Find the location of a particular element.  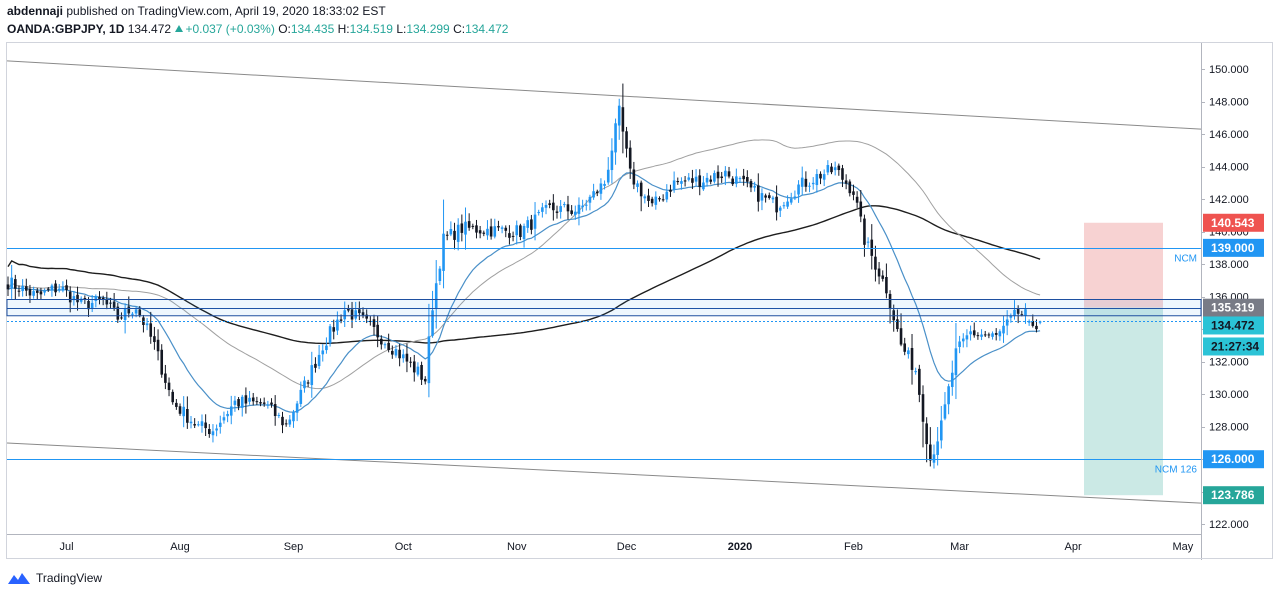

price-tick-label: 146.000 is located at coordinates (1229, 135).